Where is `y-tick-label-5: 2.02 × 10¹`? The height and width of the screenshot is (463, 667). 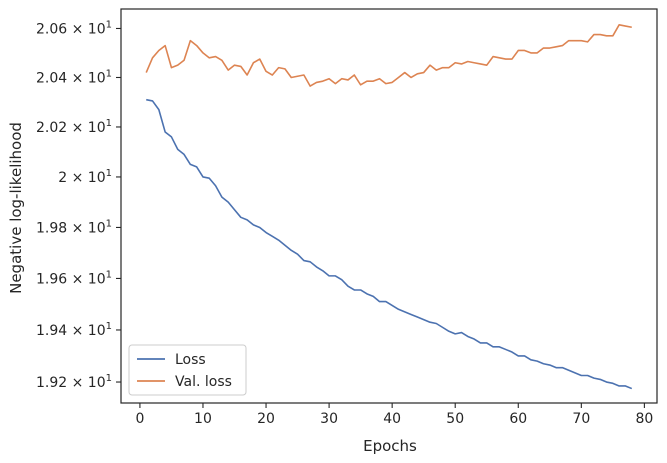 y-tick-label-5: 2.02 × 10¹ is located at coordinates (74, 127).